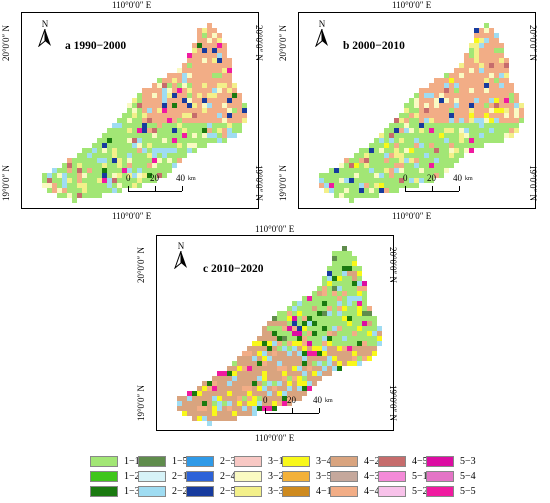 This screenshot has width=550, height=503. What do you see at coordinates (533, 183) in the screenshot?
I see `lat-label-bottom-right-b: 19°0′0″ N` at bounding box center [533, 183].